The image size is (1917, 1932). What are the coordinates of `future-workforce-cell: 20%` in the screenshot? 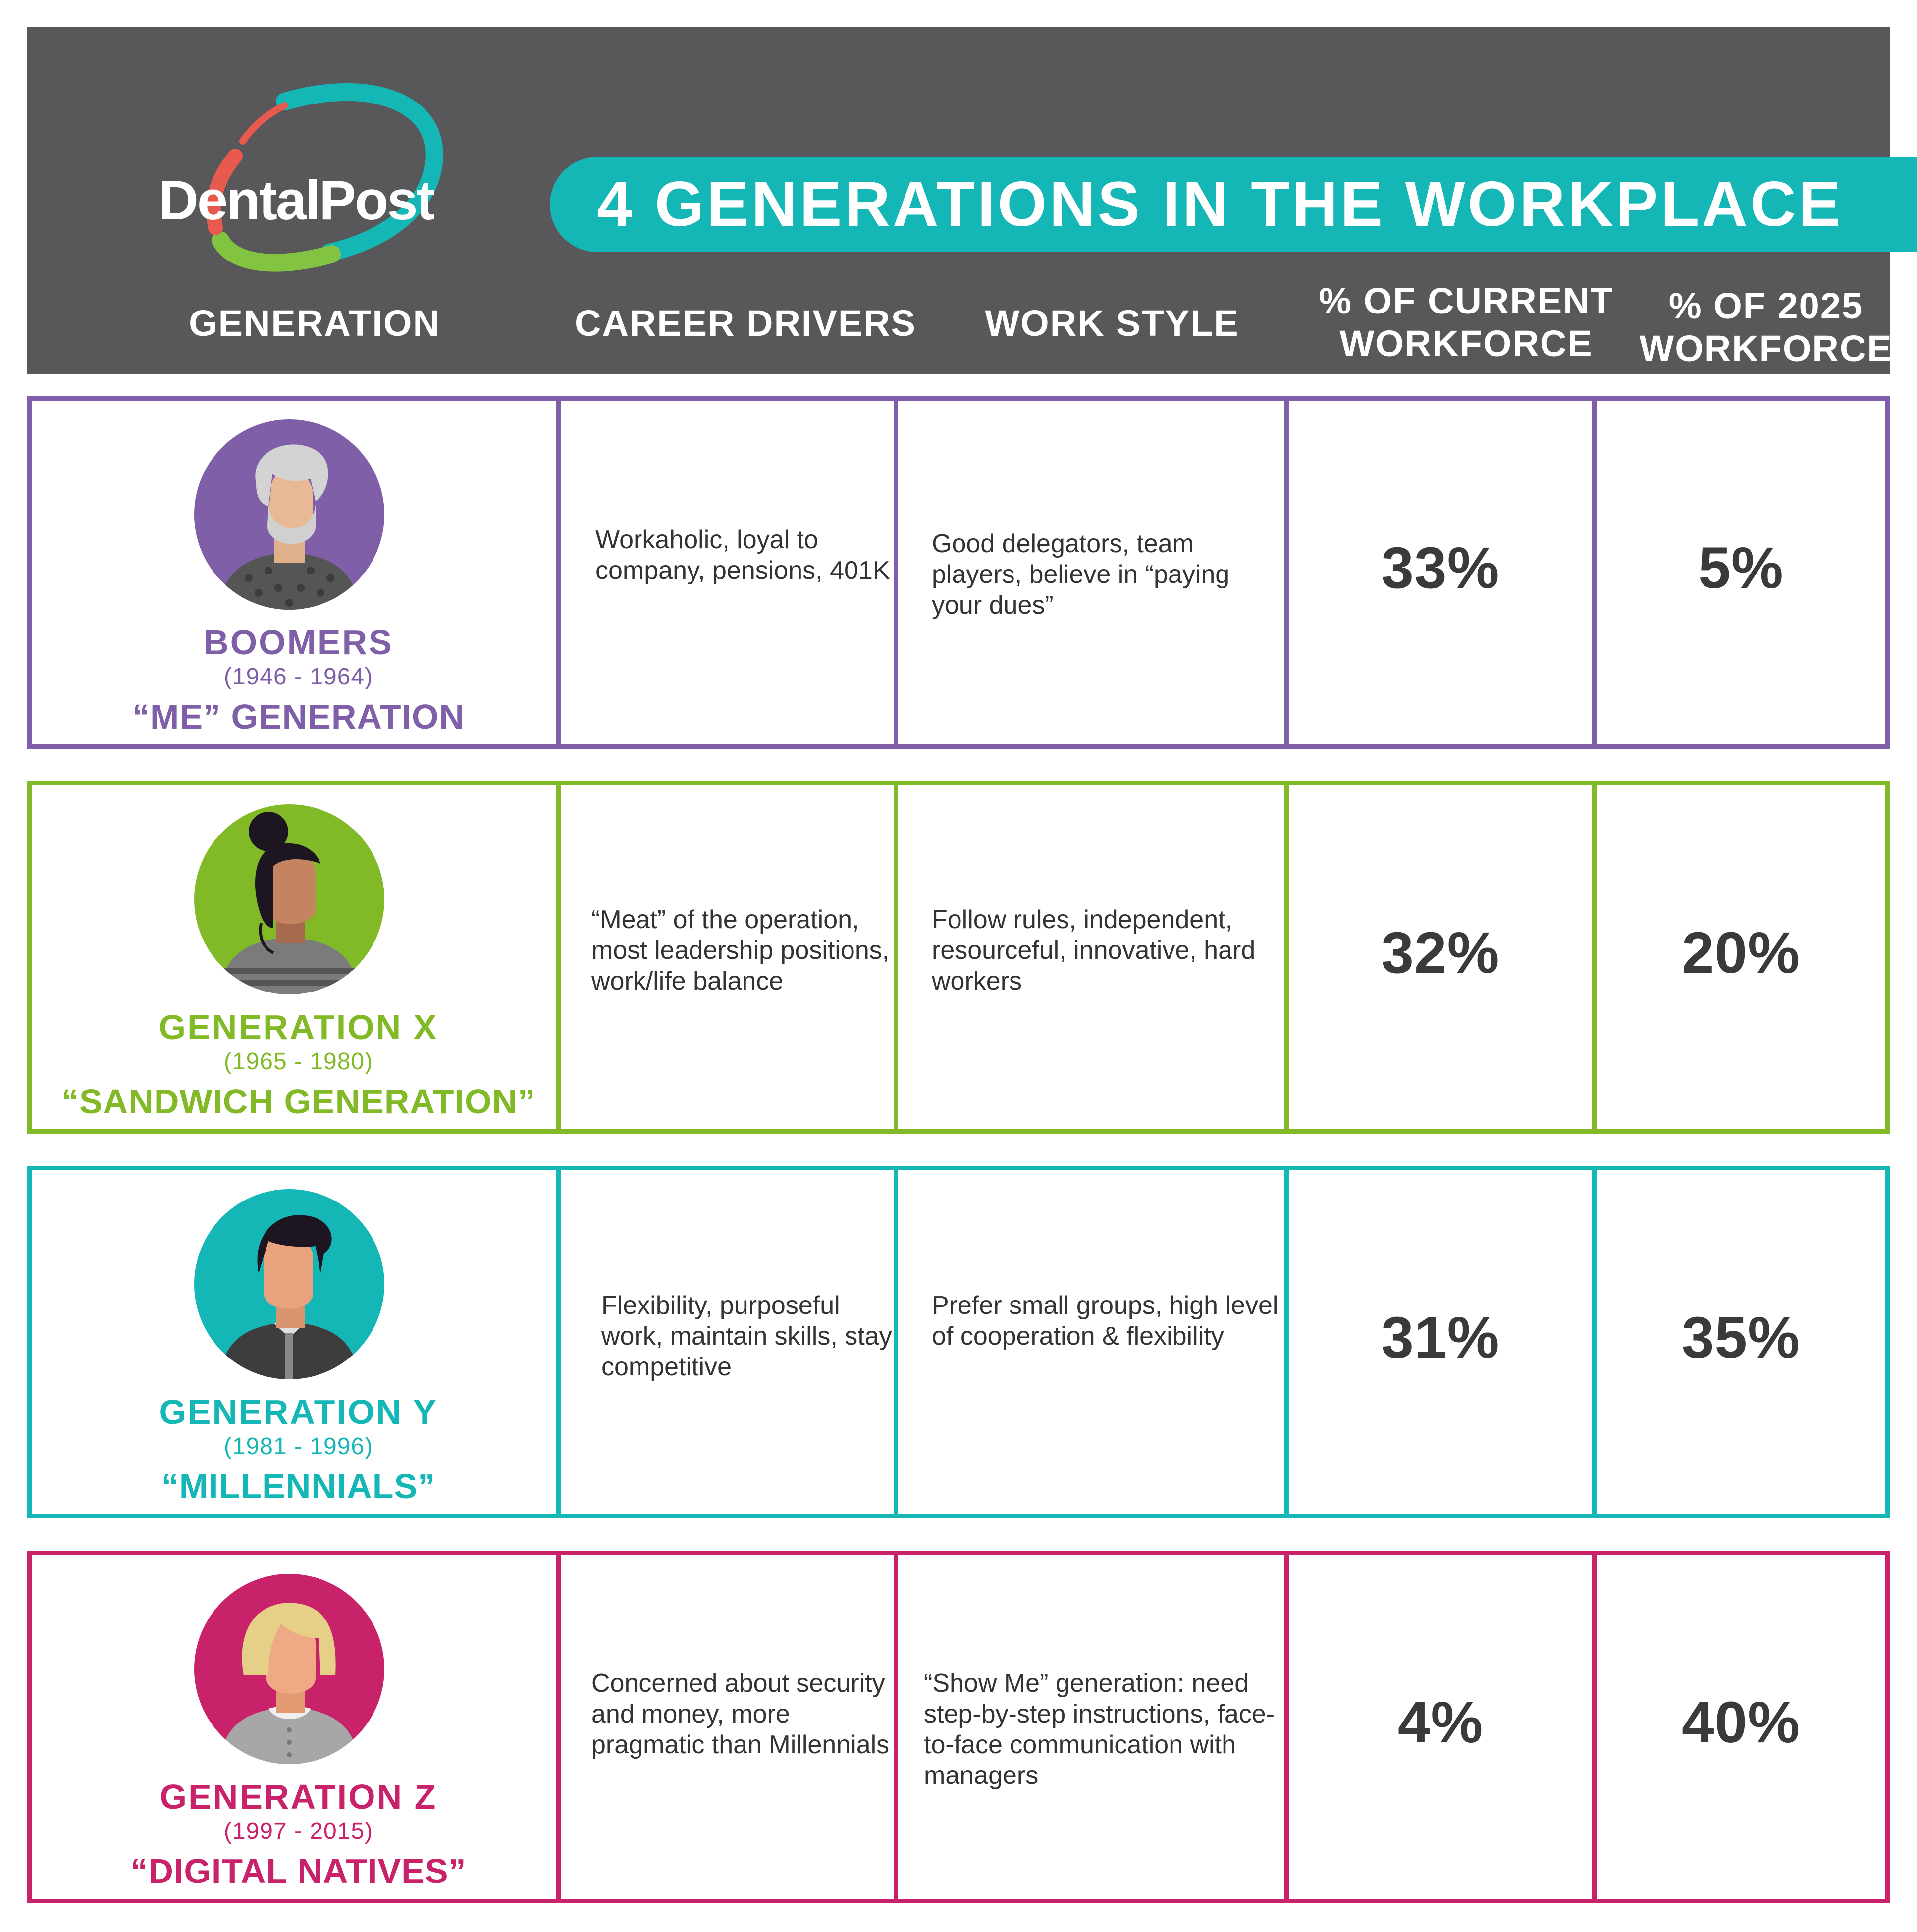 It's located at (1741, 957).